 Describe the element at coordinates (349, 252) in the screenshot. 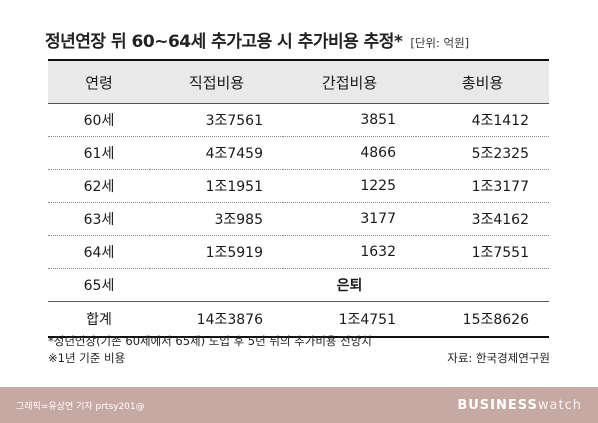

I see `indirect-cost-cell: 1632` at that location.